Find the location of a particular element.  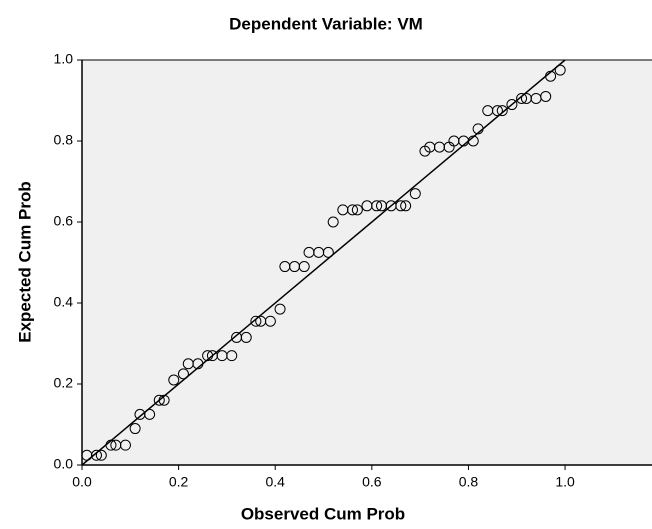

x-tick-label: 0.6 is located at coordinates (372, 482).